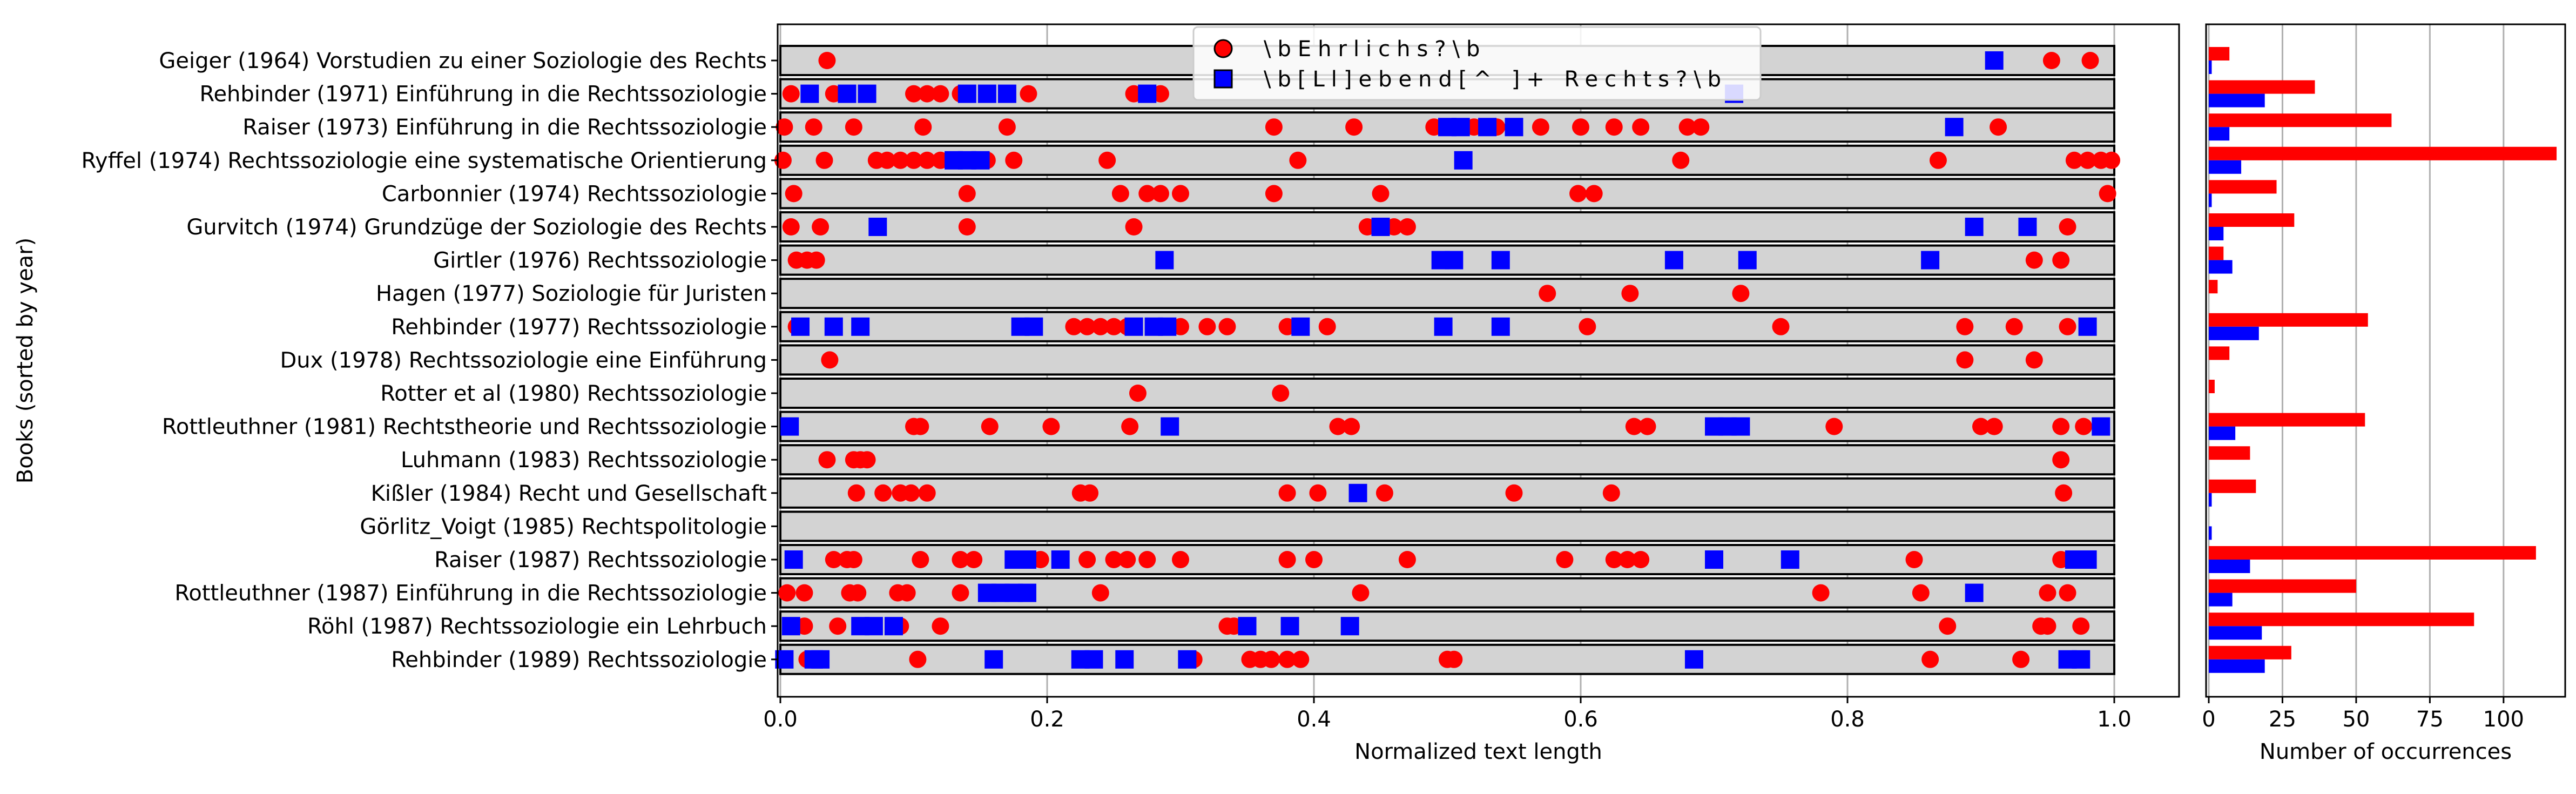 This screenshot has width=2576, height=794. Describe the element at coordinates (569, 493) in the screenshot. I see `book-label: Kißler (1984) Recht und Gesellschaft` at that location.